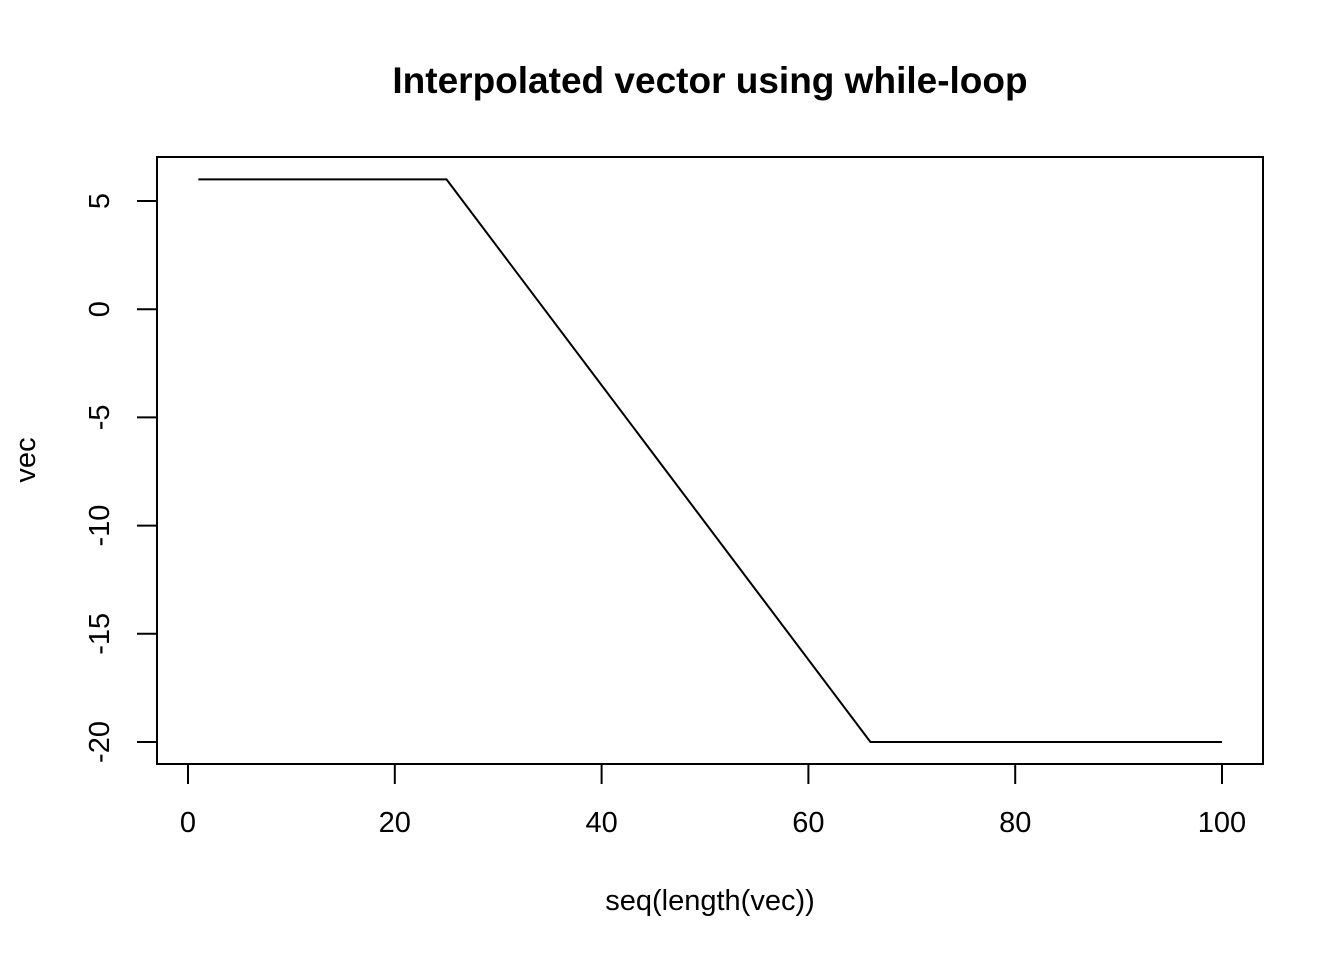 This screenshot has height=960, width=1344. What do you see at coordinates (26, 459) in the screenshot?
I see `y-axis-label: vec` at bounding box center [26, 459].